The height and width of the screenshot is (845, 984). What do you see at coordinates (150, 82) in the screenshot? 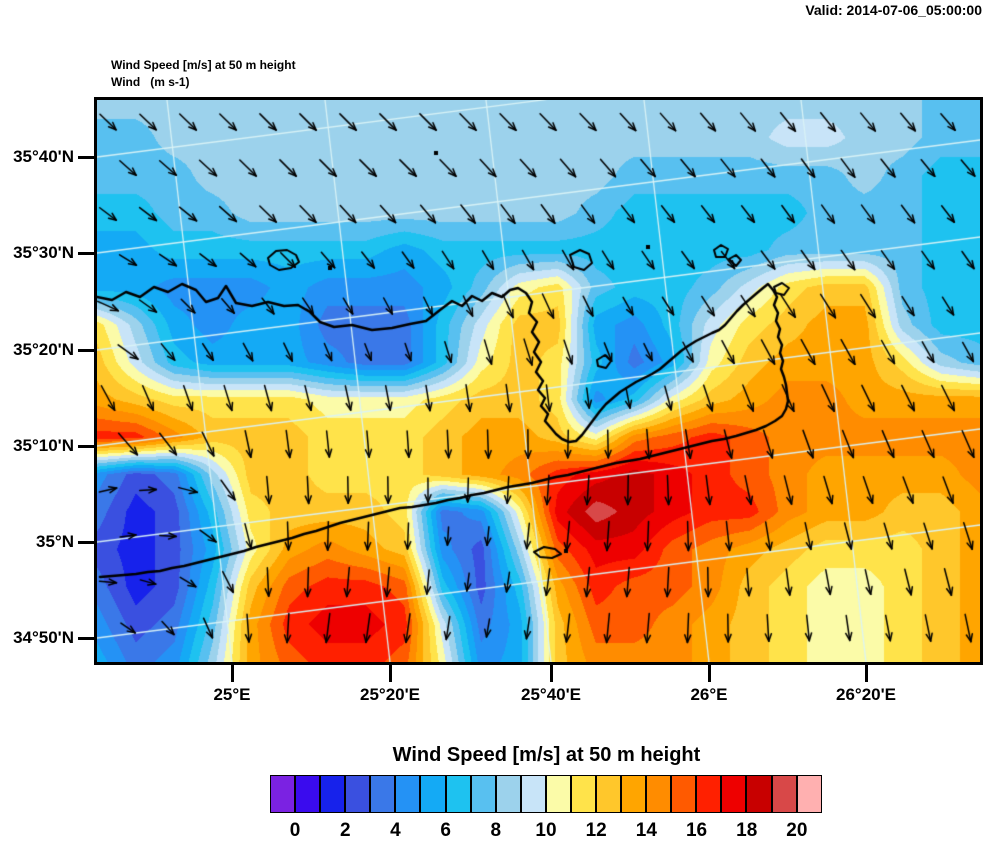
I see `map-title-line2: Wind (m s-1)` at bounding box center [150, 82].